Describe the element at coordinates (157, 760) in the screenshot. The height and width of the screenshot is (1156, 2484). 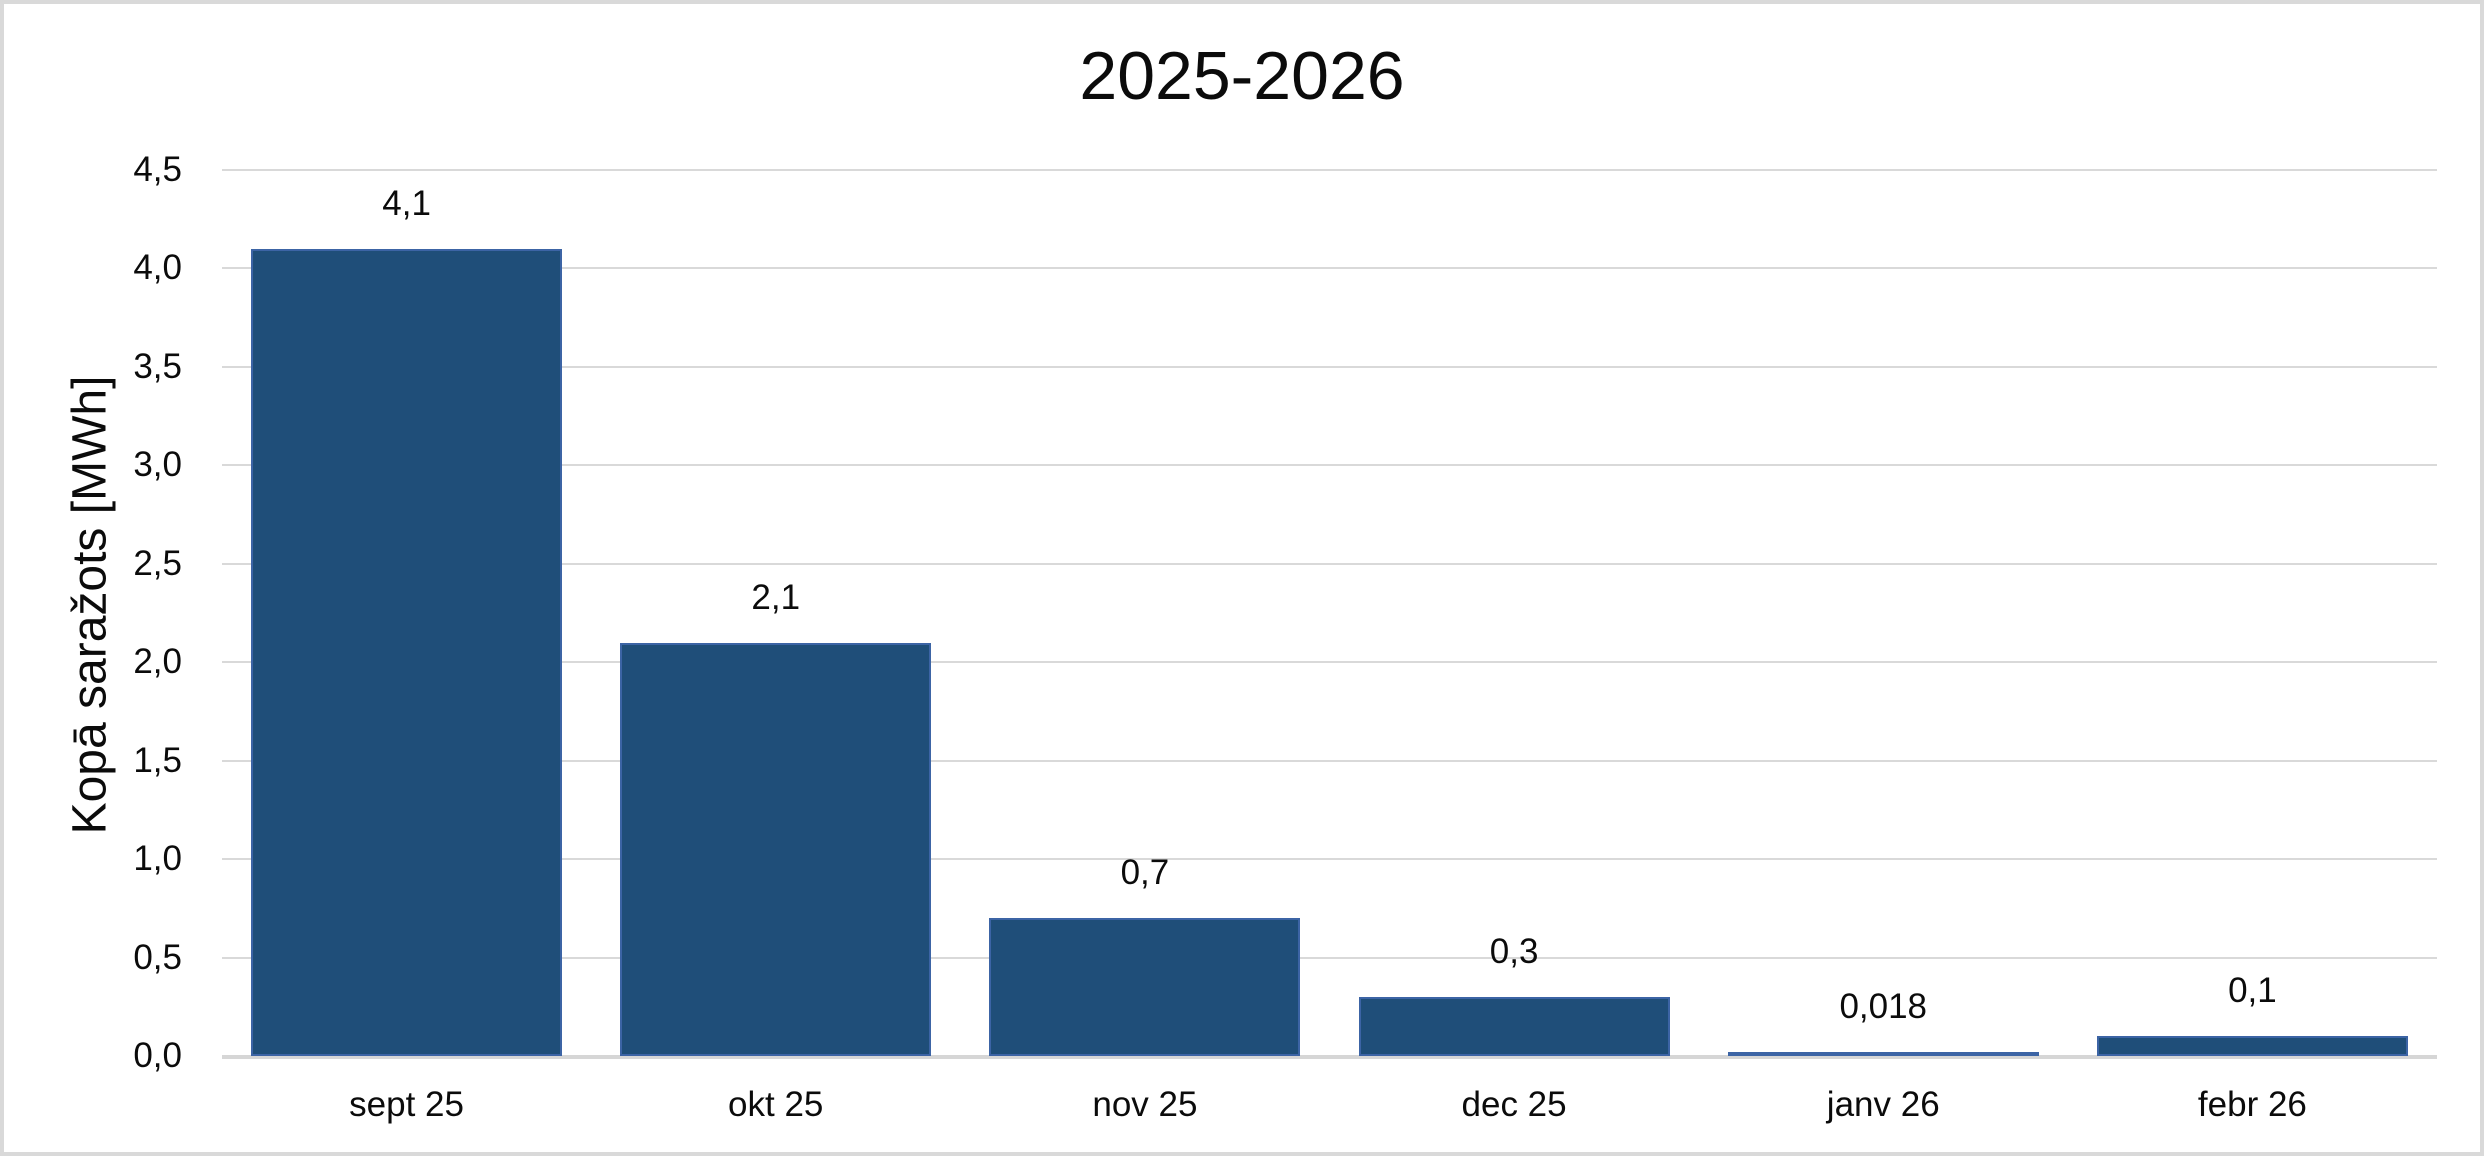
I see `y-tick-label: 1,5` at that location.